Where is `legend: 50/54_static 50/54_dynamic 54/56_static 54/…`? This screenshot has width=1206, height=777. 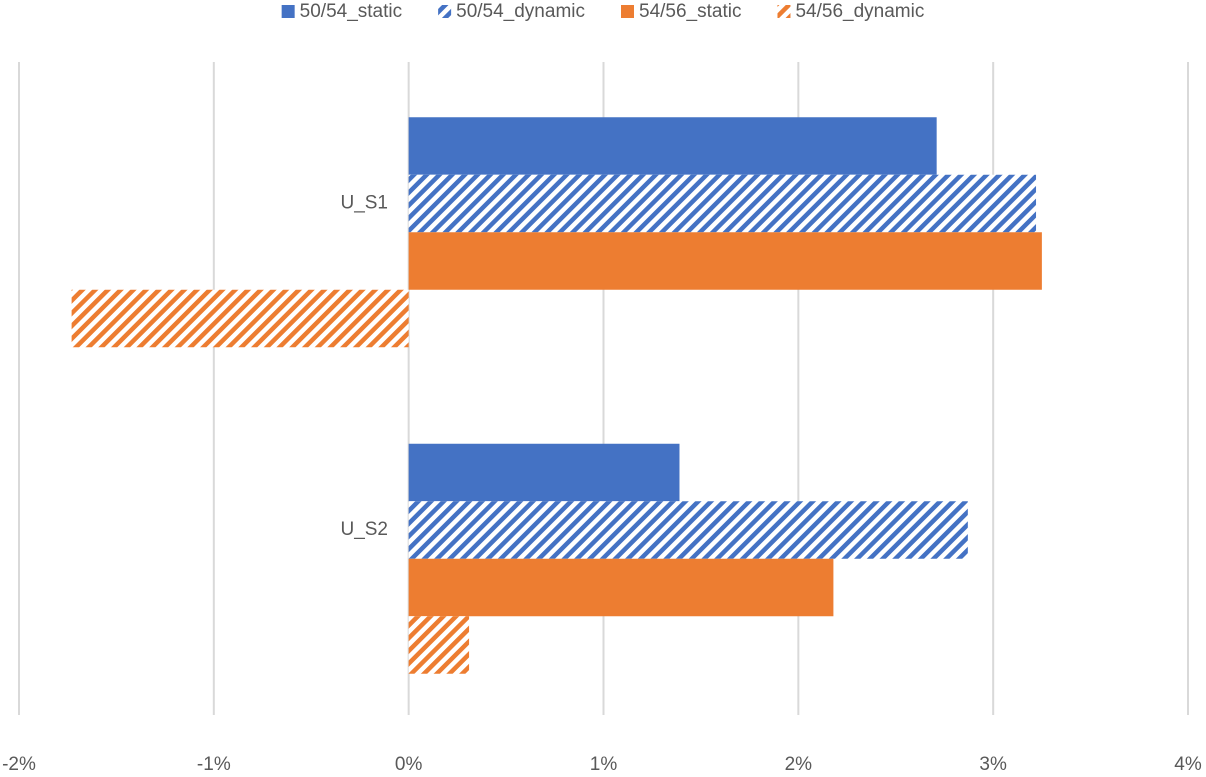
legend: 50/54_static 50/54_dynamic 54/56_static 54/… is located at coordinates (602, 11).